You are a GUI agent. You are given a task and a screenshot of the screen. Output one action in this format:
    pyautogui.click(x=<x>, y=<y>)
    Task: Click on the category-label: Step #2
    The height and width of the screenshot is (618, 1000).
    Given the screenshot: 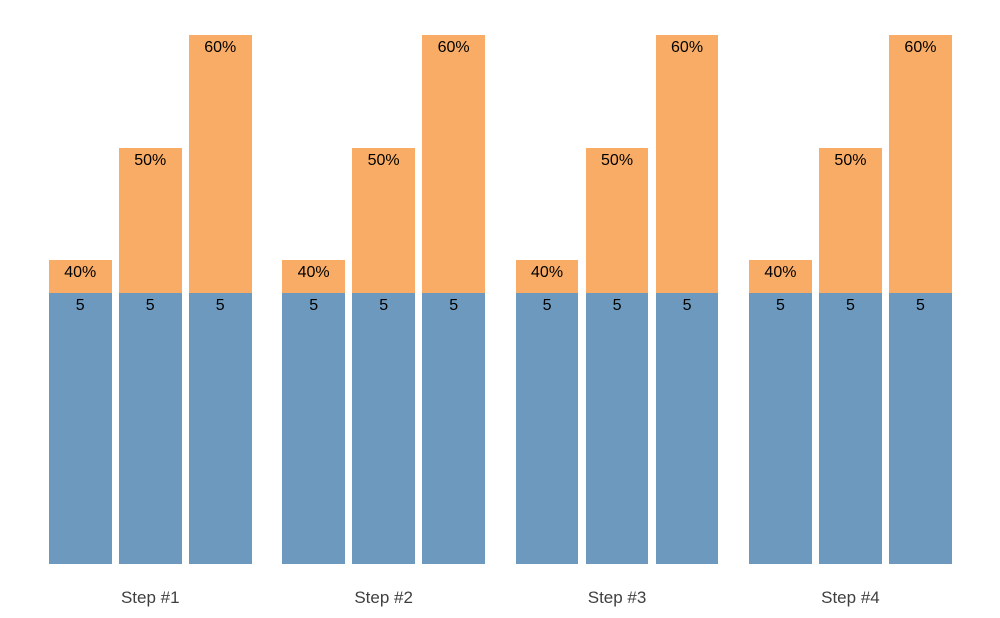 What is the action you would take?
    pyautogui.click(x=383, y=597)
    